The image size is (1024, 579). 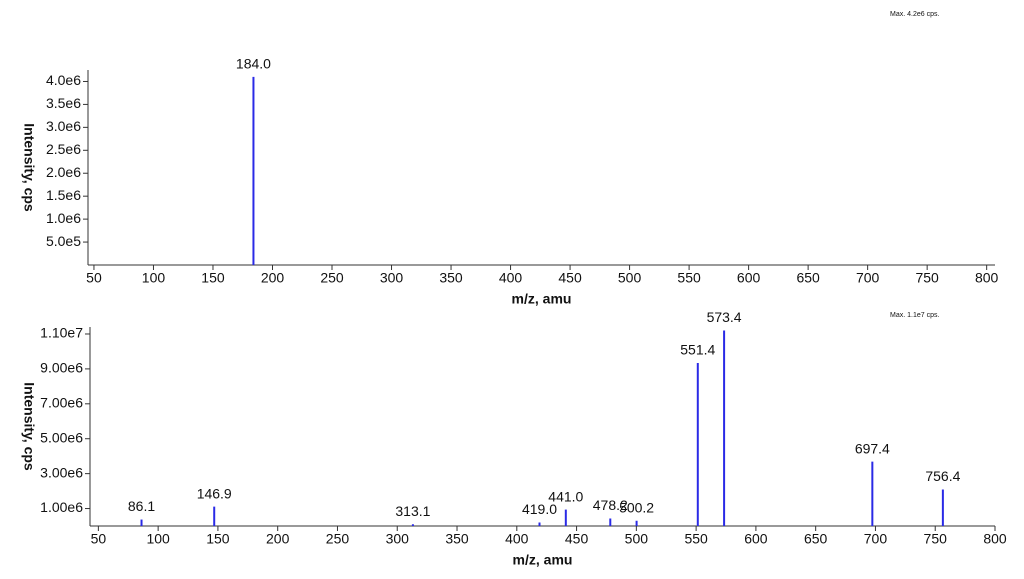 What do you see at coordinates (61, 333) in the screenshot?
I see `y-tick-label: 1.10e7` at bounding box center [61, 333].